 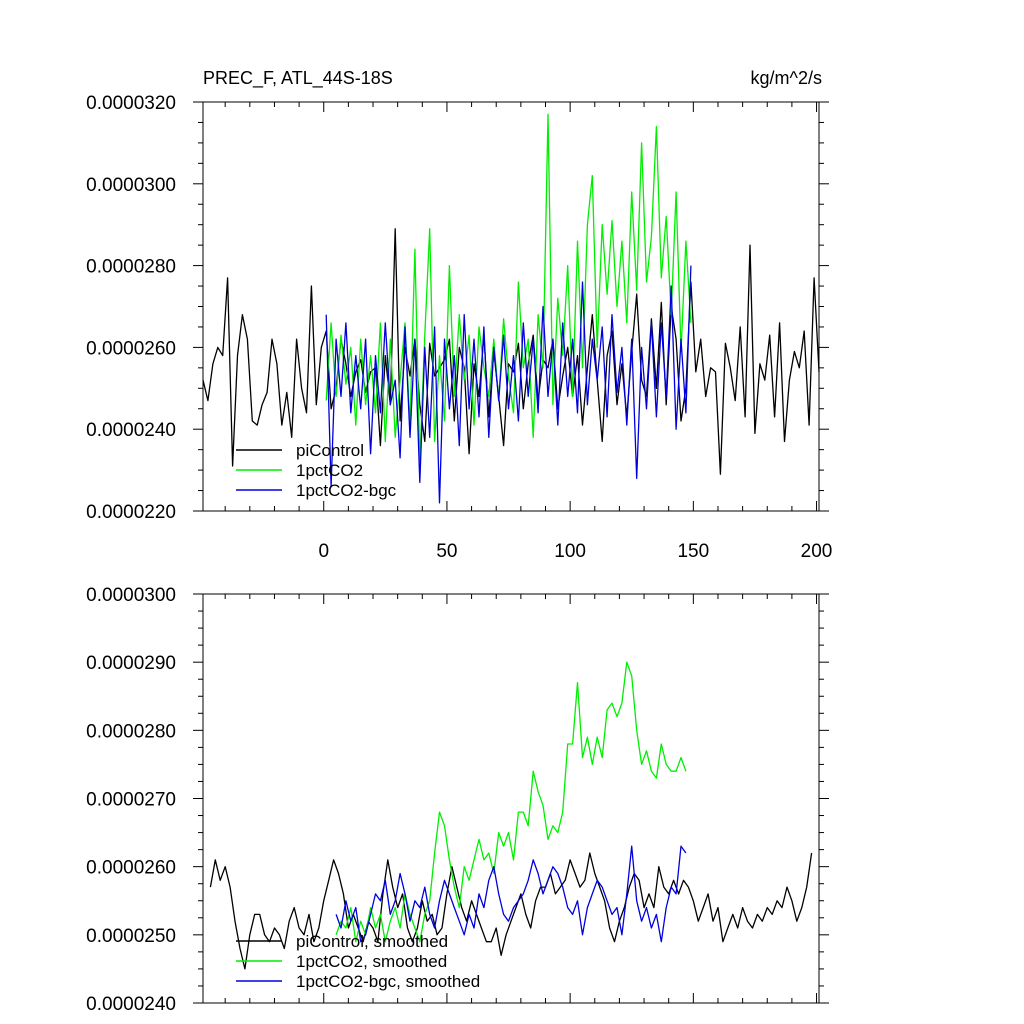 What do you see at coordinates (817, 551) in the screenshot?
I see `x-tick-label: 200` at bounding box center [817, 551].